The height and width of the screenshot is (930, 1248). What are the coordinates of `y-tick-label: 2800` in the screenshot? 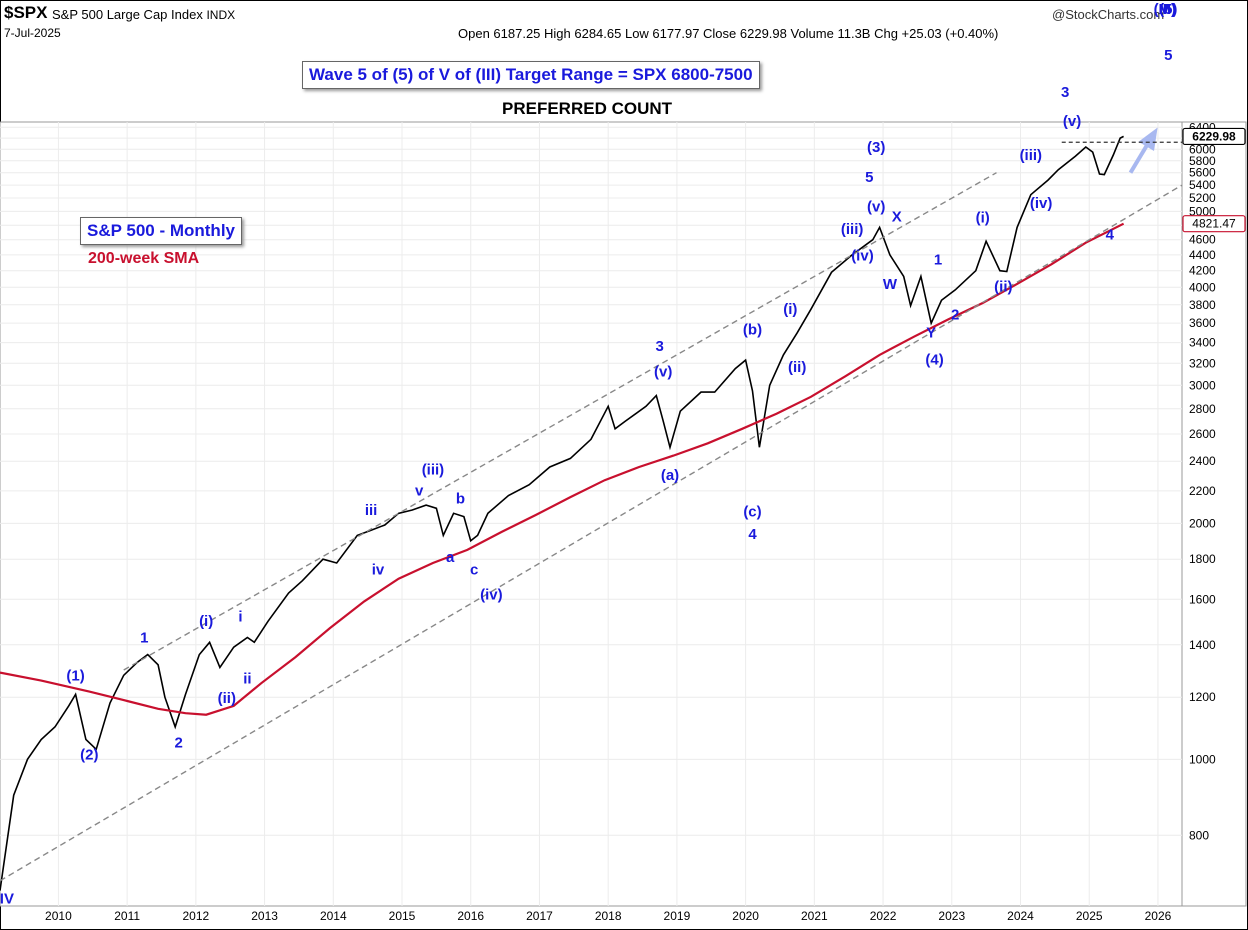 It's located at (1202, 409).